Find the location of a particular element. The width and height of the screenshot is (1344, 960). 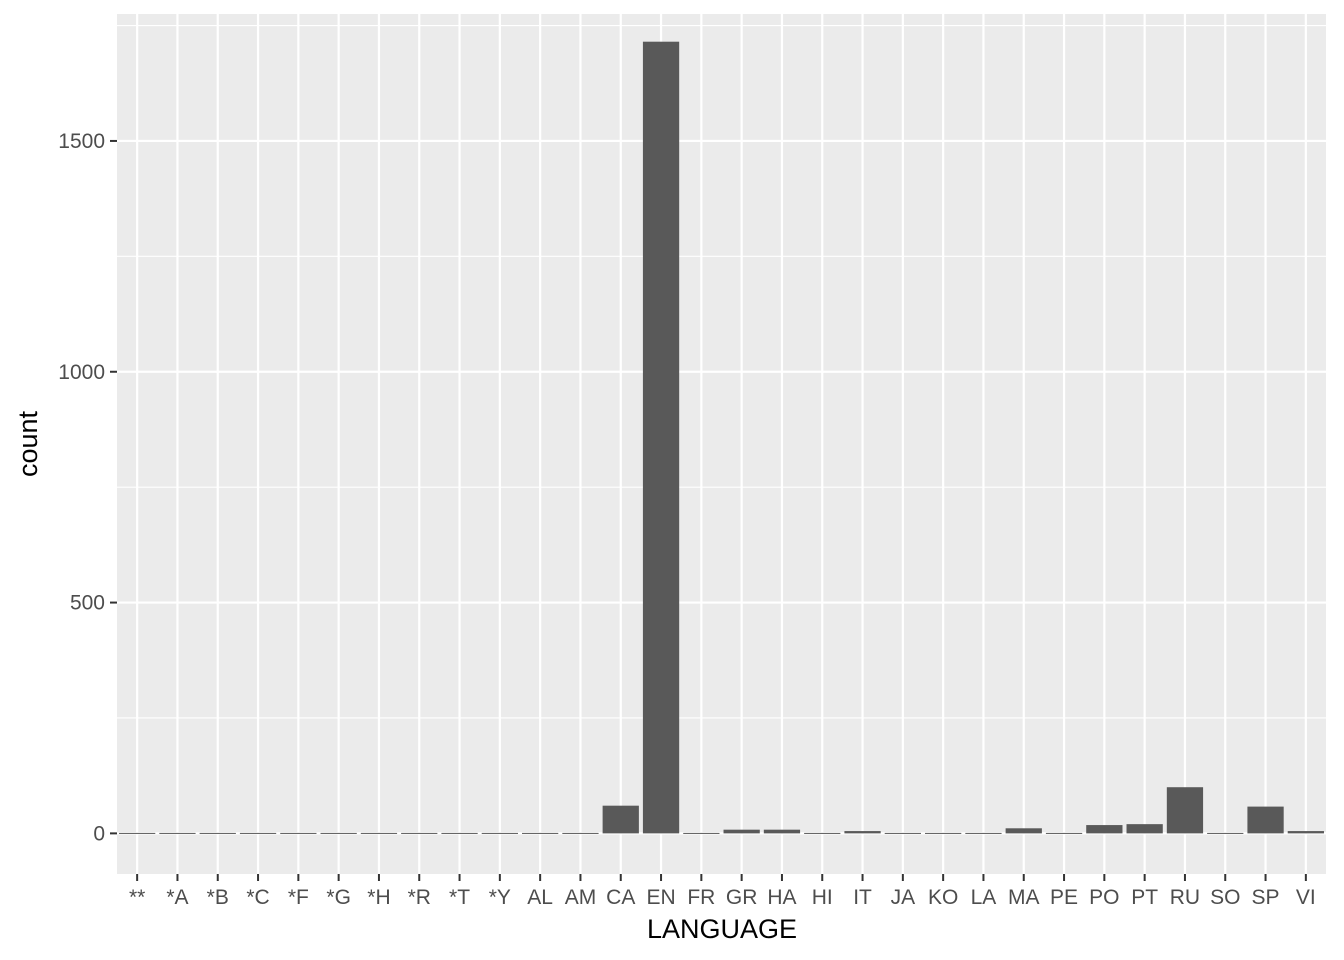

bar-SP is located at coordinates (1265, 820).